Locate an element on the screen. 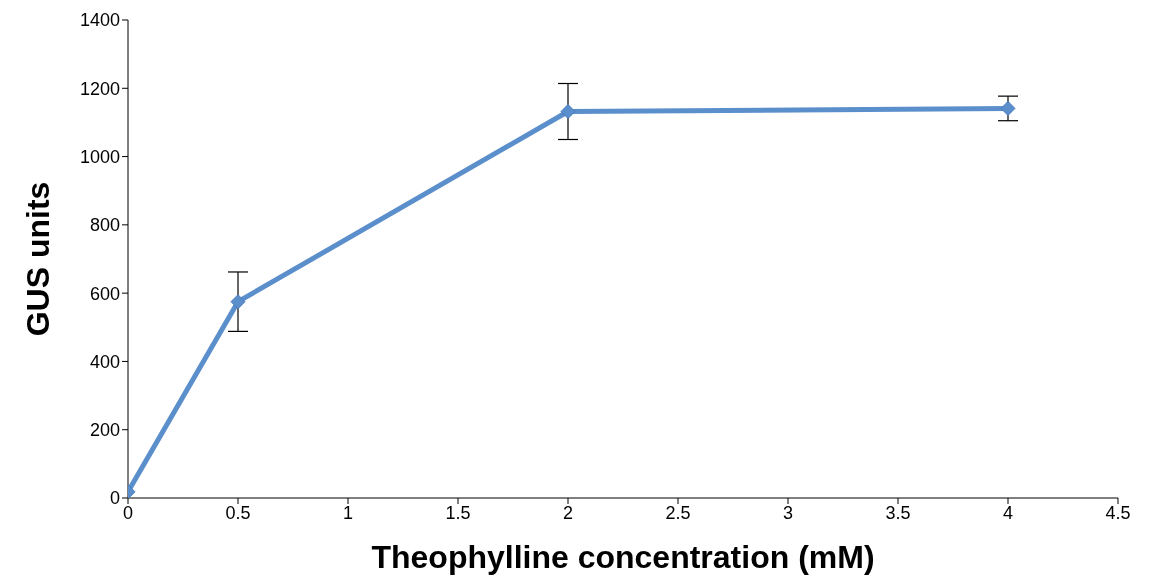  x-axis-title: Theophylline concentration (mM) is located at coordinates (623, 557).